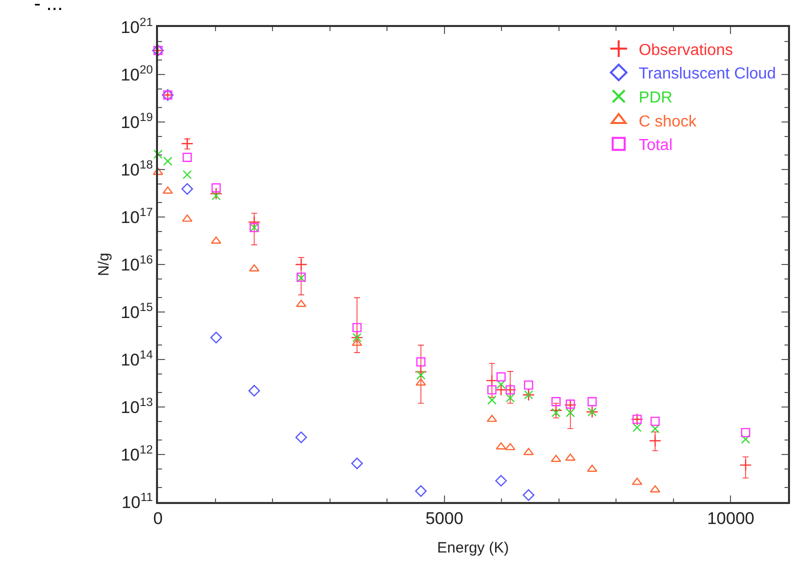  I want to click on y-tick-label: 10$^{15}$, so click(137, 311).